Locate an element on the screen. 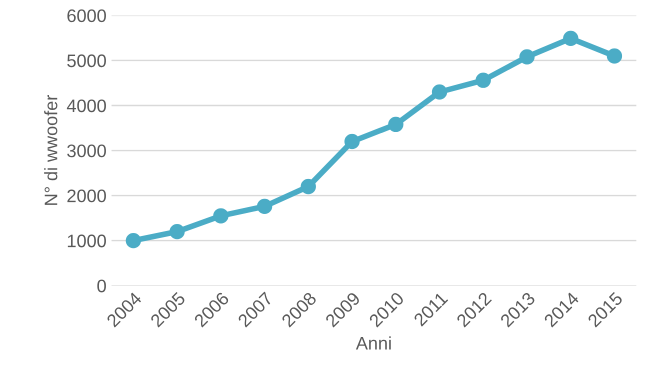 The image size is (656, 386). y-tick-label: 3000 is located at coordinates (86, 151).